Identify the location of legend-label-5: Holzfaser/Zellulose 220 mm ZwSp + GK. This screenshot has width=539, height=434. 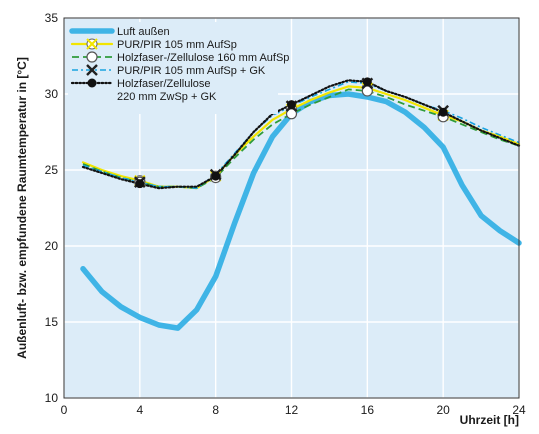
(167, 90).